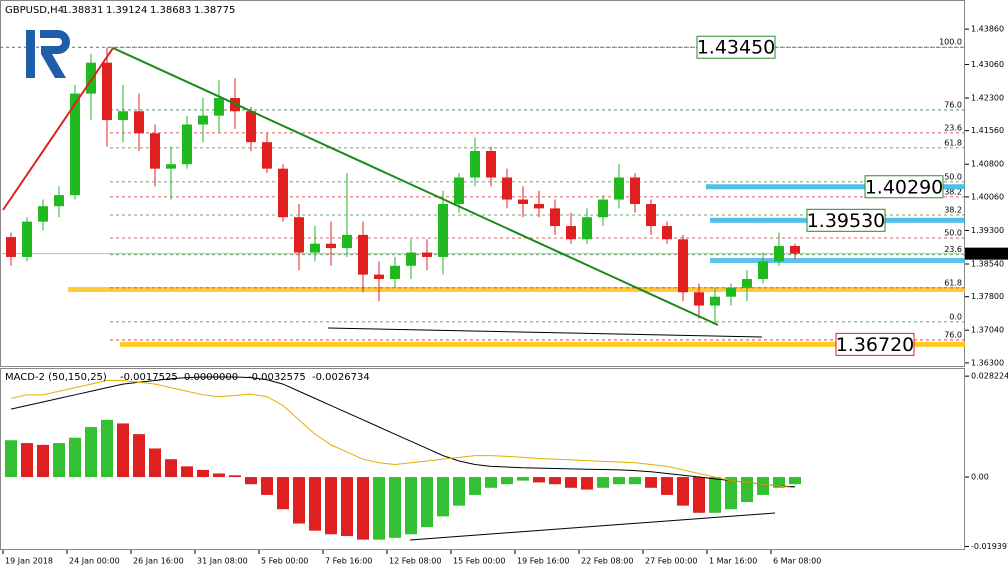  What do you see at coordinates (607, 561) in the screenshot?
I see `x-tick-label: 22 Feb 08:00` at bounding box center [607, 561].